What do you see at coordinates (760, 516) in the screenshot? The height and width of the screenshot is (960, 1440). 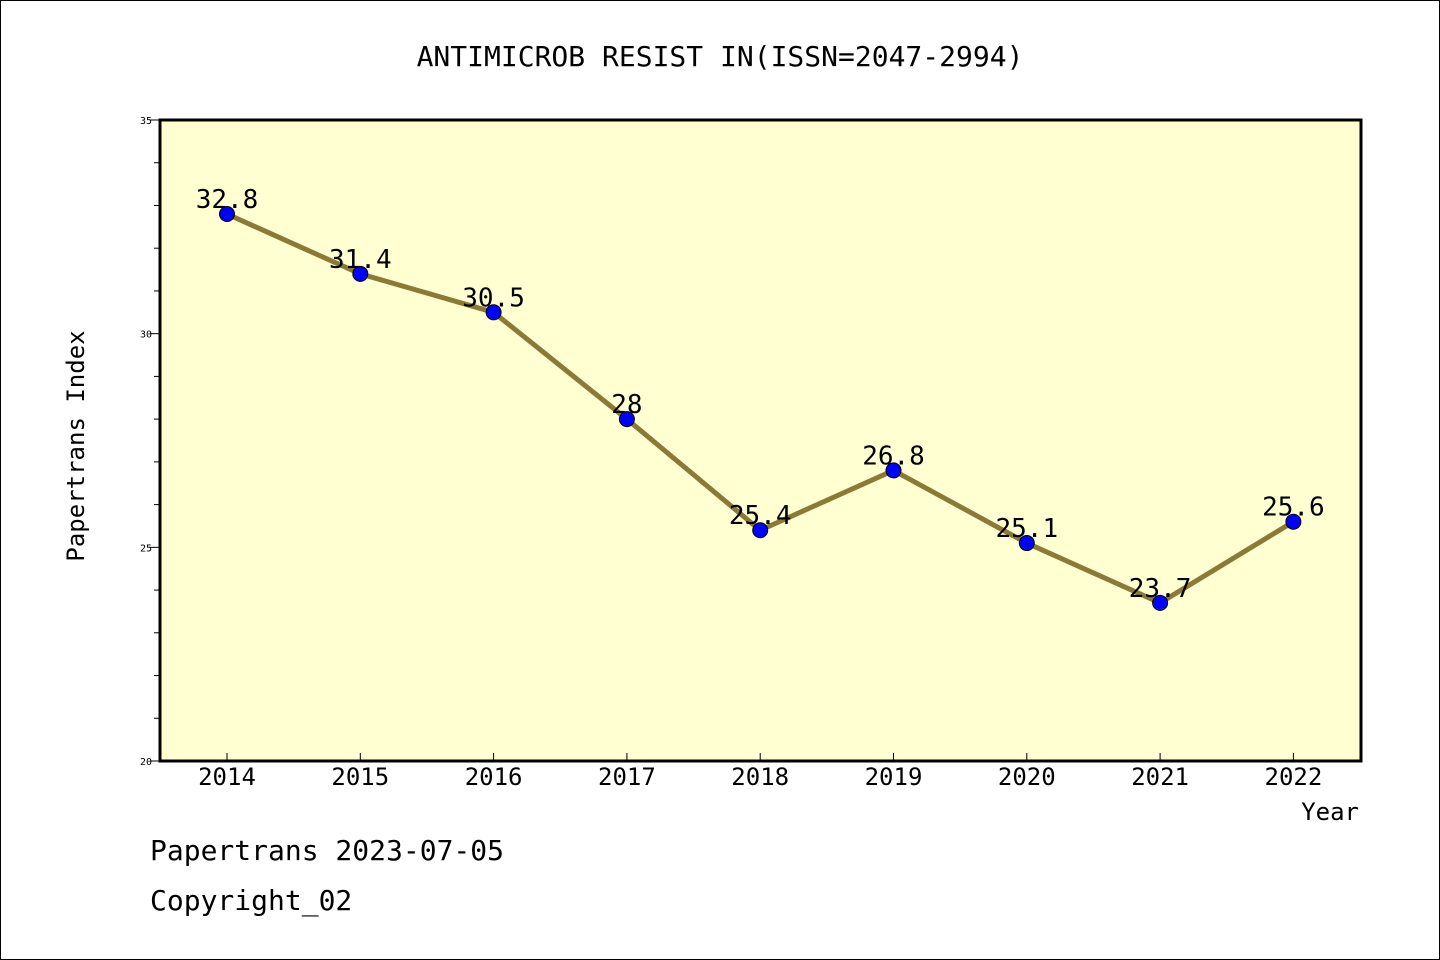 I see `data-label: 25.4` at bounding box center [760, 516].